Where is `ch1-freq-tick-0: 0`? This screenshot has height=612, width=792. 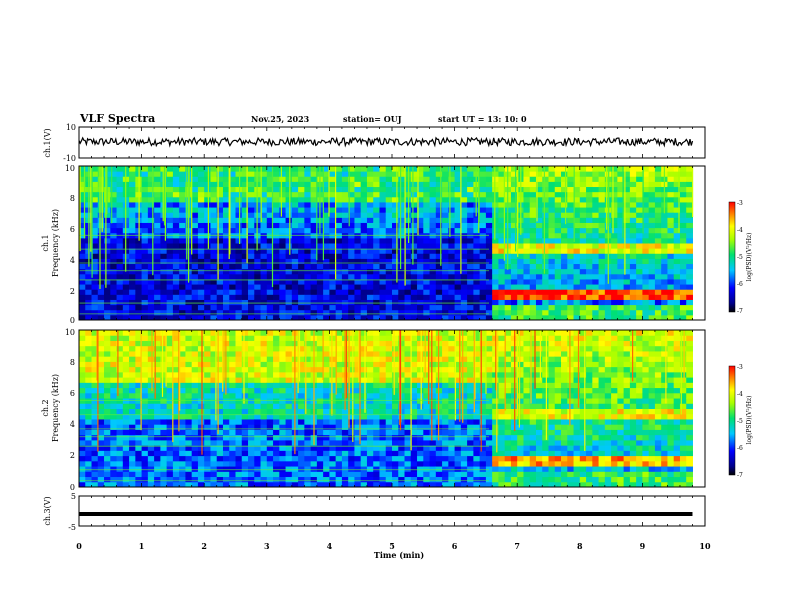 ch1-freq-tick-0: 0 is located at coordinates (72, 320).